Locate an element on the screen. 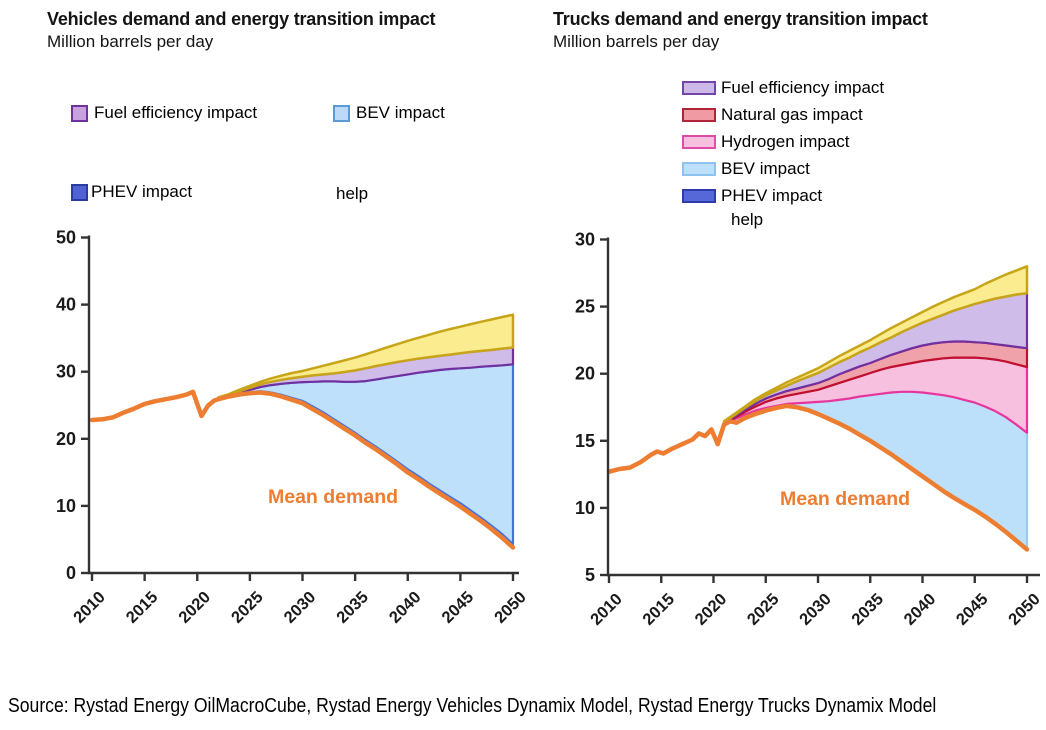 The width and height of the screenshot is (1046, 730). y-tick-label: 5 is located at coordinates (590, 575).